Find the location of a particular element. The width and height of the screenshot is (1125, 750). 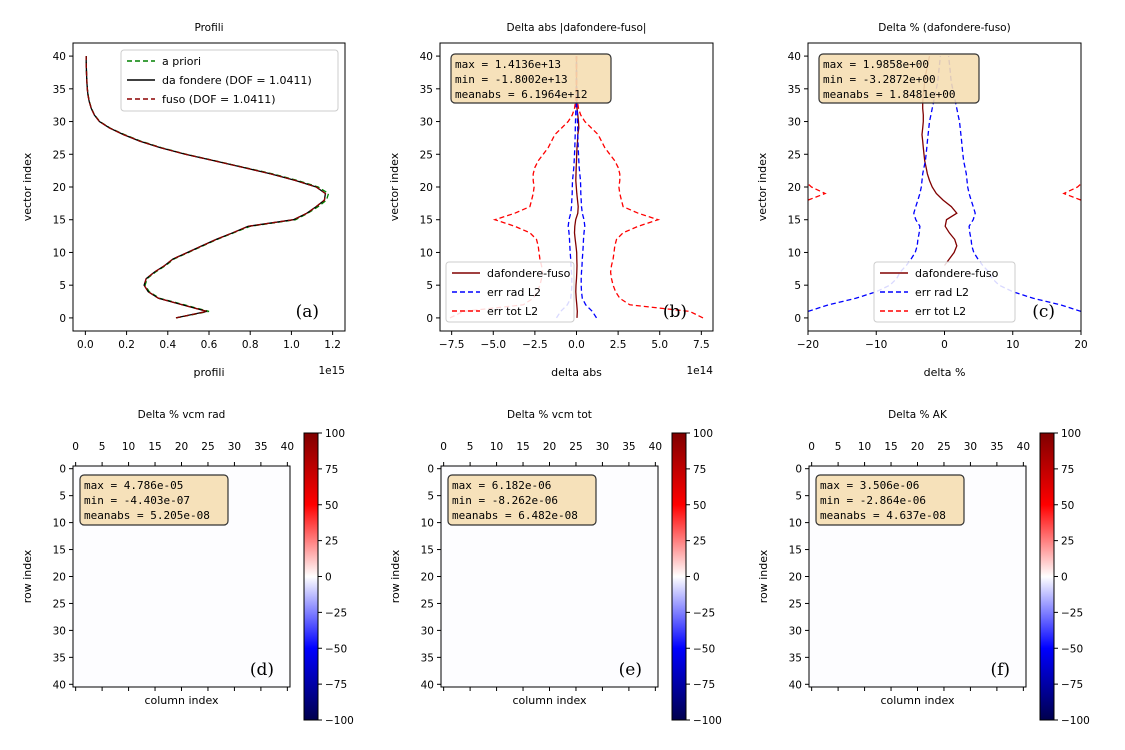

x-axis-label: profili is located at coordinates (208, 372).